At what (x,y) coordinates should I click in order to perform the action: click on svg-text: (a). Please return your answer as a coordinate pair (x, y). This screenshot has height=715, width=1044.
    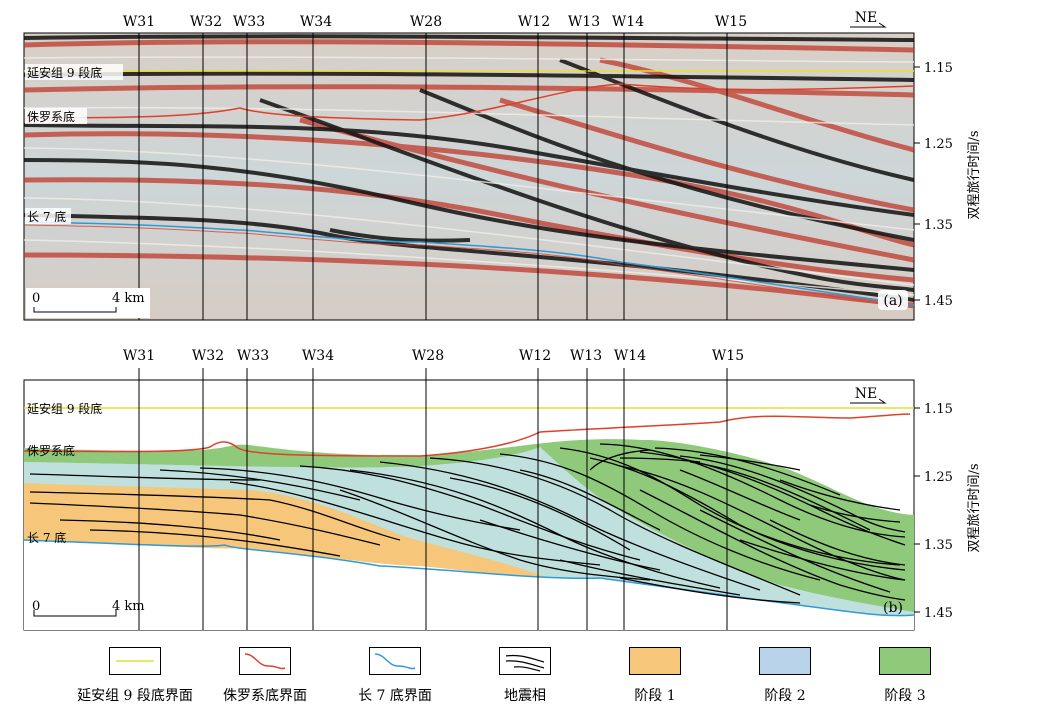
    Looking at the image, I should click on (892, 301).